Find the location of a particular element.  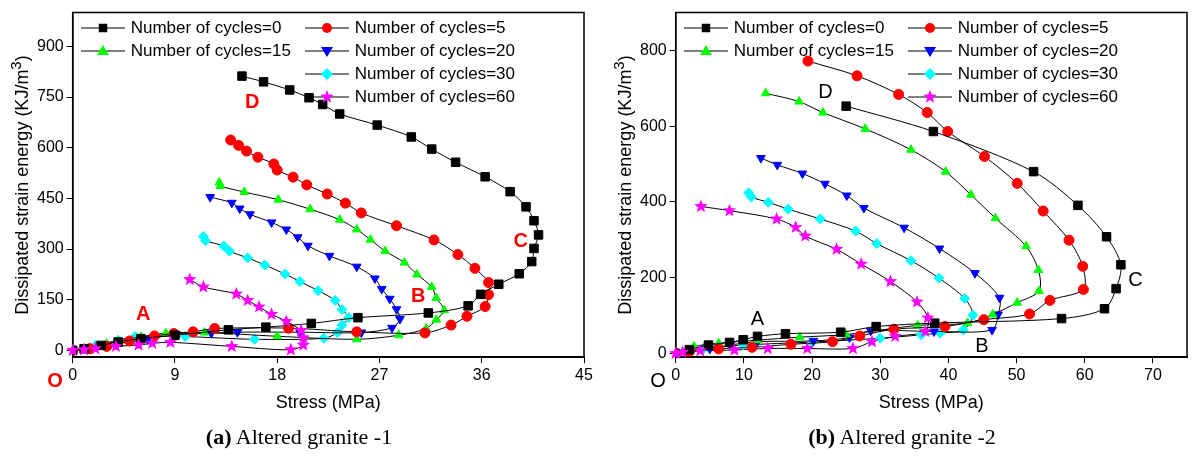

y-tick-label: 150 is located at coordinates (50, 299).